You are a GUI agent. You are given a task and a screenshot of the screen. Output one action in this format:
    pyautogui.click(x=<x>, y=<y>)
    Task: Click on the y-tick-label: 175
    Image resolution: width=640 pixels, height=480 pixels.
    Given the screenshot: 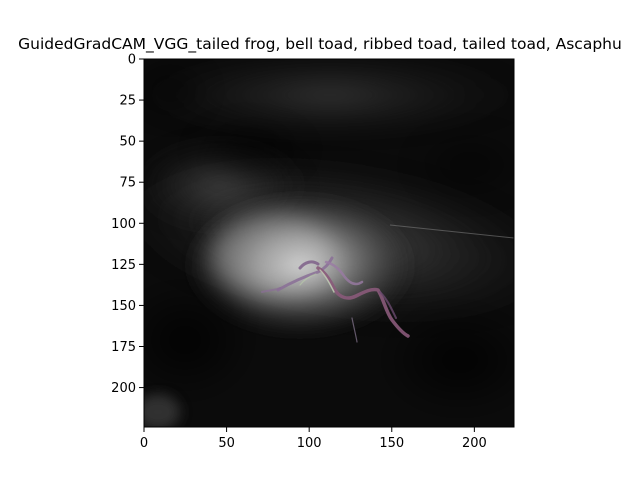 What is the action you would take?
    pyautogui.click(x=123, y=347)
    